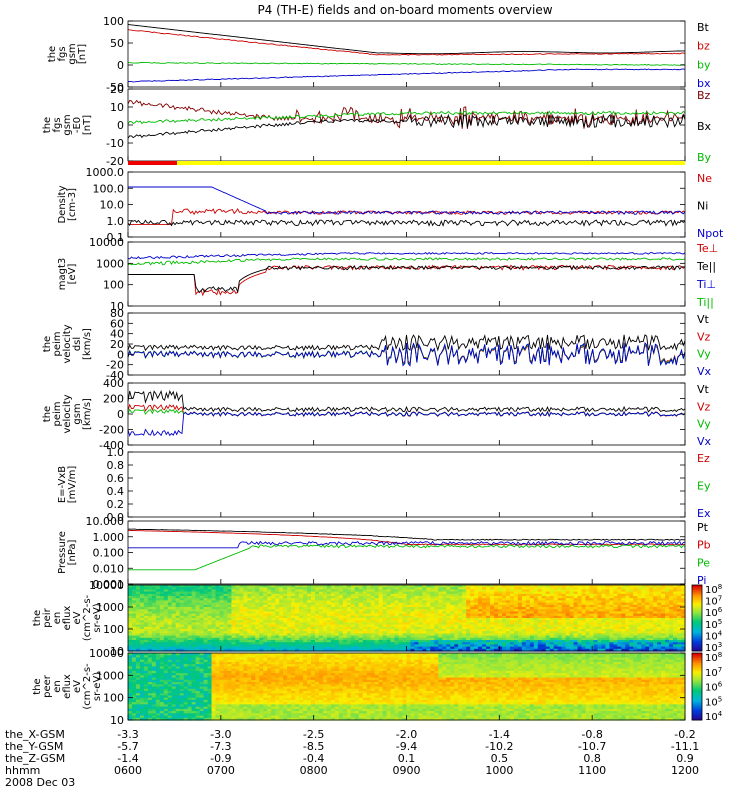  What do you see at coordinates (704, 95) in the screenshot?
I see `legend-entry: Bz` at bounding box center [704, 95].